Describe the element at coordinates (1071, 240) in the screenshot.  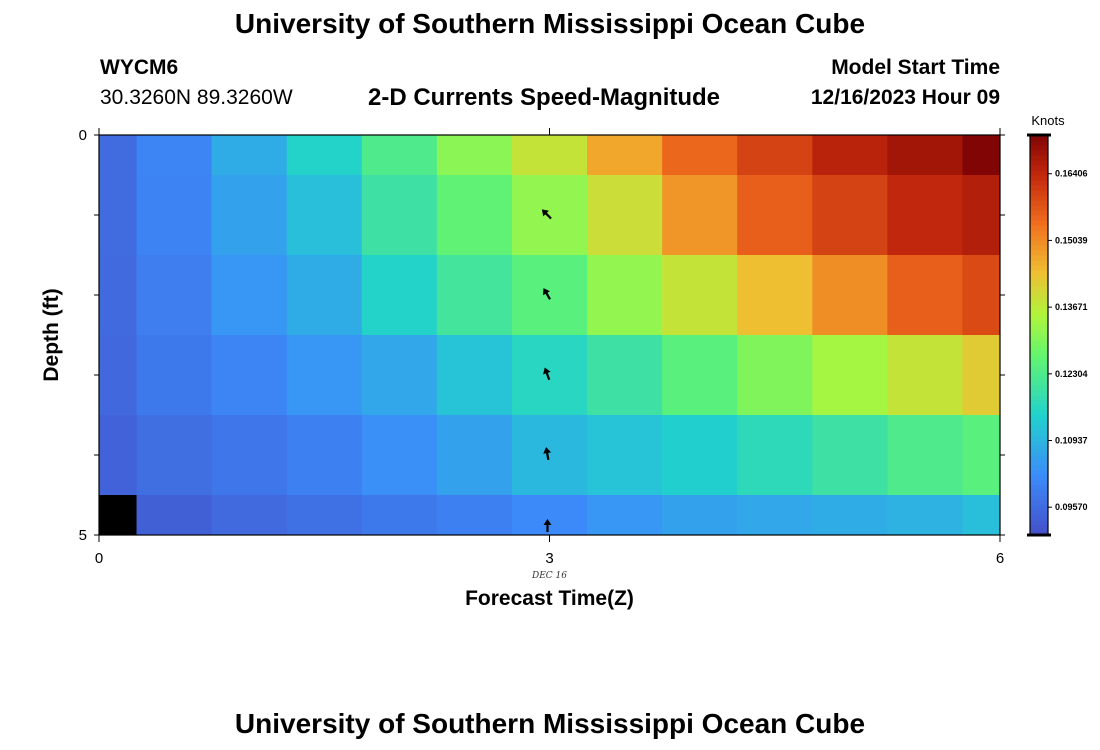
I see `colorbar-tick-label: 0.15039` at that location.